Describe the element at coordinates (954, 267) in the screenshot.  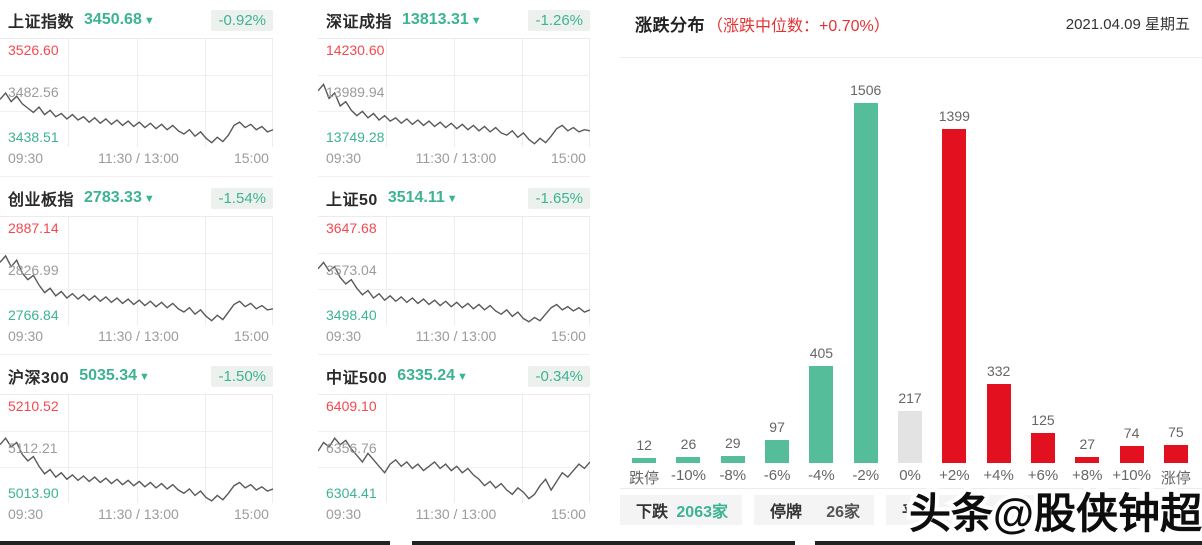
I see `bar-area: 1399` at that location.